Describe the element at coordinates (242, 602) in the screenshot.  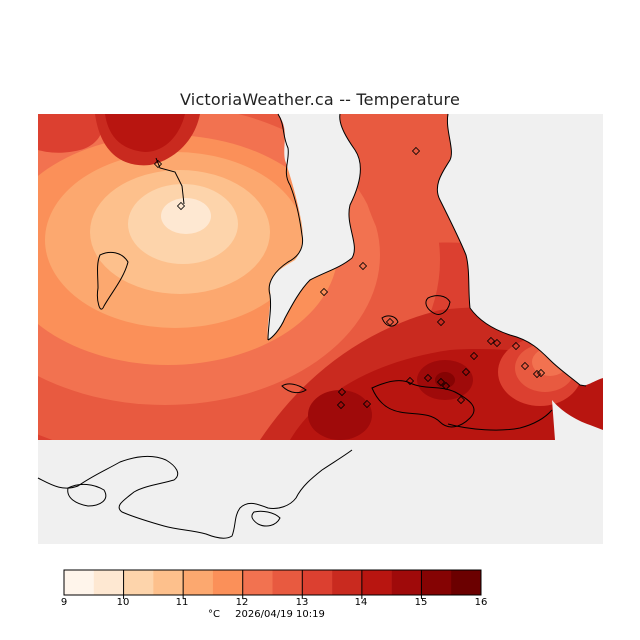
I see `scale-tick: 12` at that location.